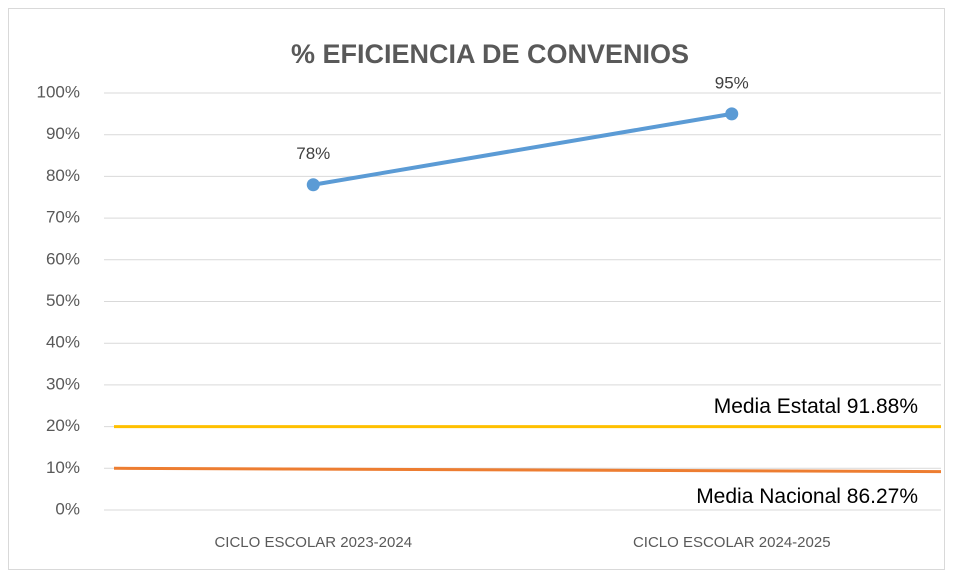 The image size is (953, 578). What do you see at coordinates (63, 300) in the screenshot?
I see `y-tick-label: 50%` at bounding box center [63, 300].